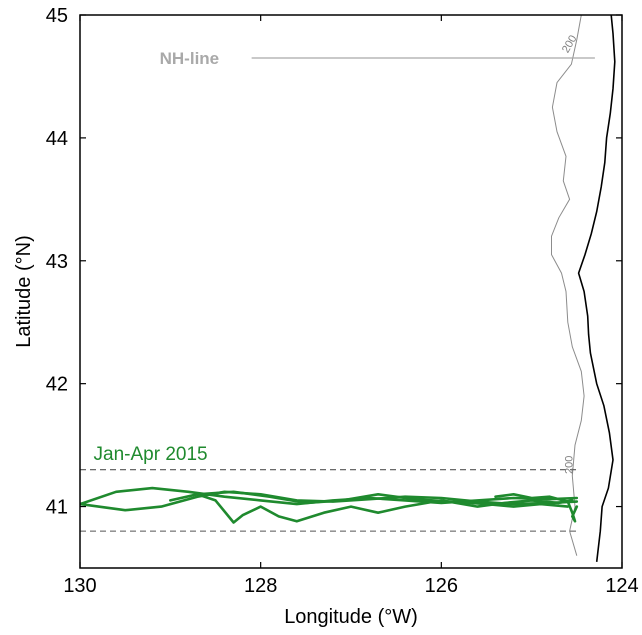 This screenshot has height=635, width=642. Describe the element at coordinates (568, 285) in the screenshot. I see `isobath-200m-line` at that location.